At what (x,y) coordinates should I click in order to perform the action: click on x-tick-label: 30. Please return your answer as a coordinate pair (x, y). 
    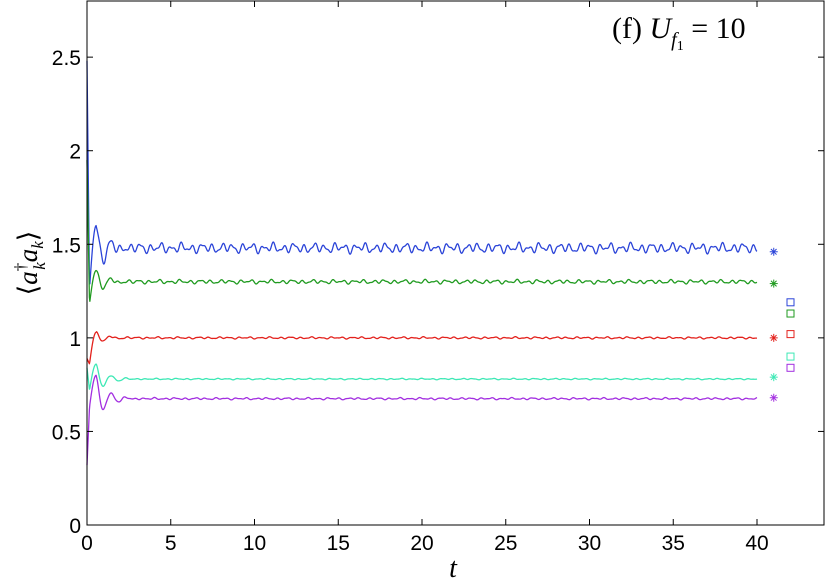
    Looking at the image, I should click on (589, 543).